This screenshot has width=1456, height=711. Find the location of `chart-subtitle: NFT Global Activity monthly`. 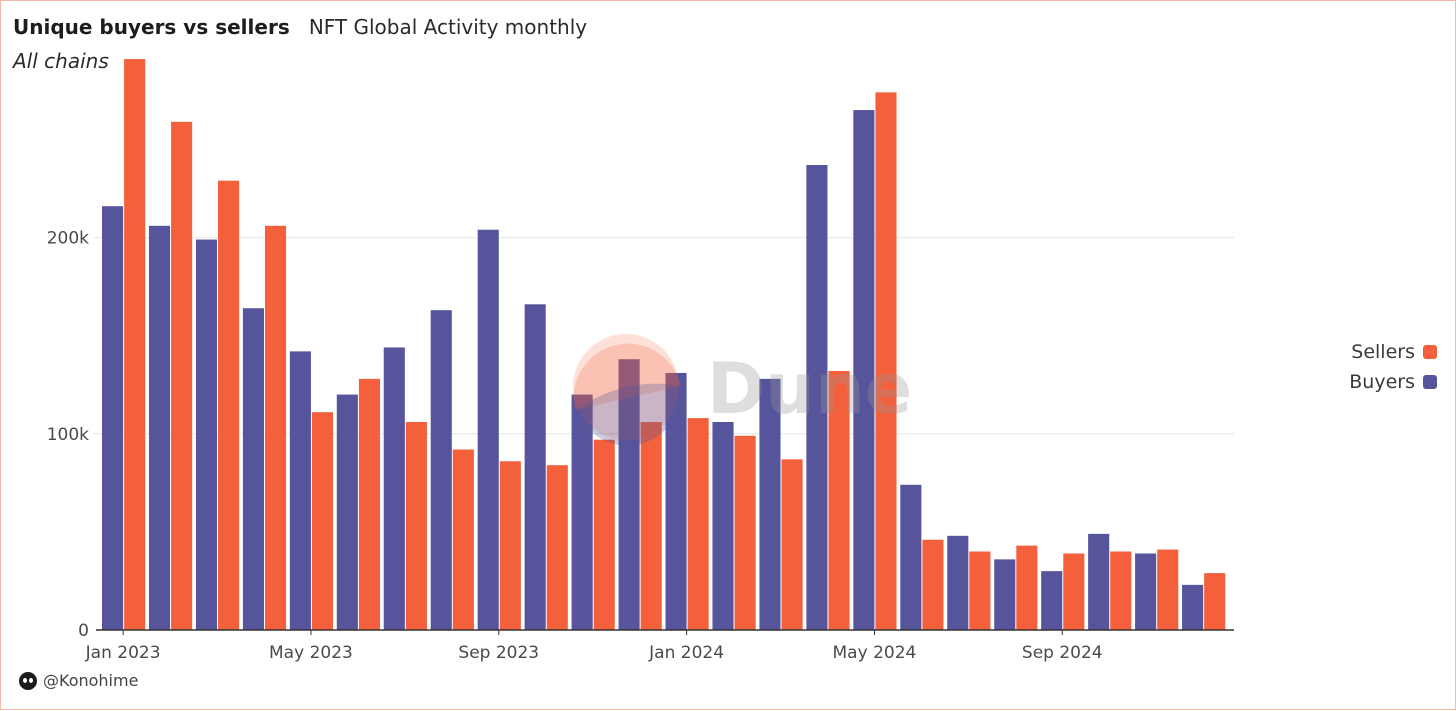

chart-subtitle: NFT Global Activity monthly is located at coordinates (448, 27).